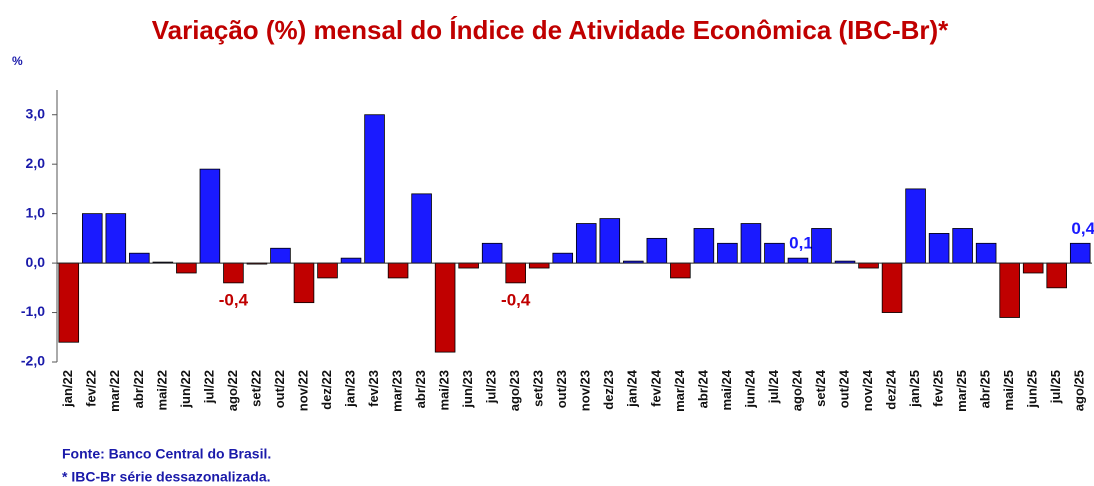  I want to click on x-tick-label: ago/24, so click(796, 390).